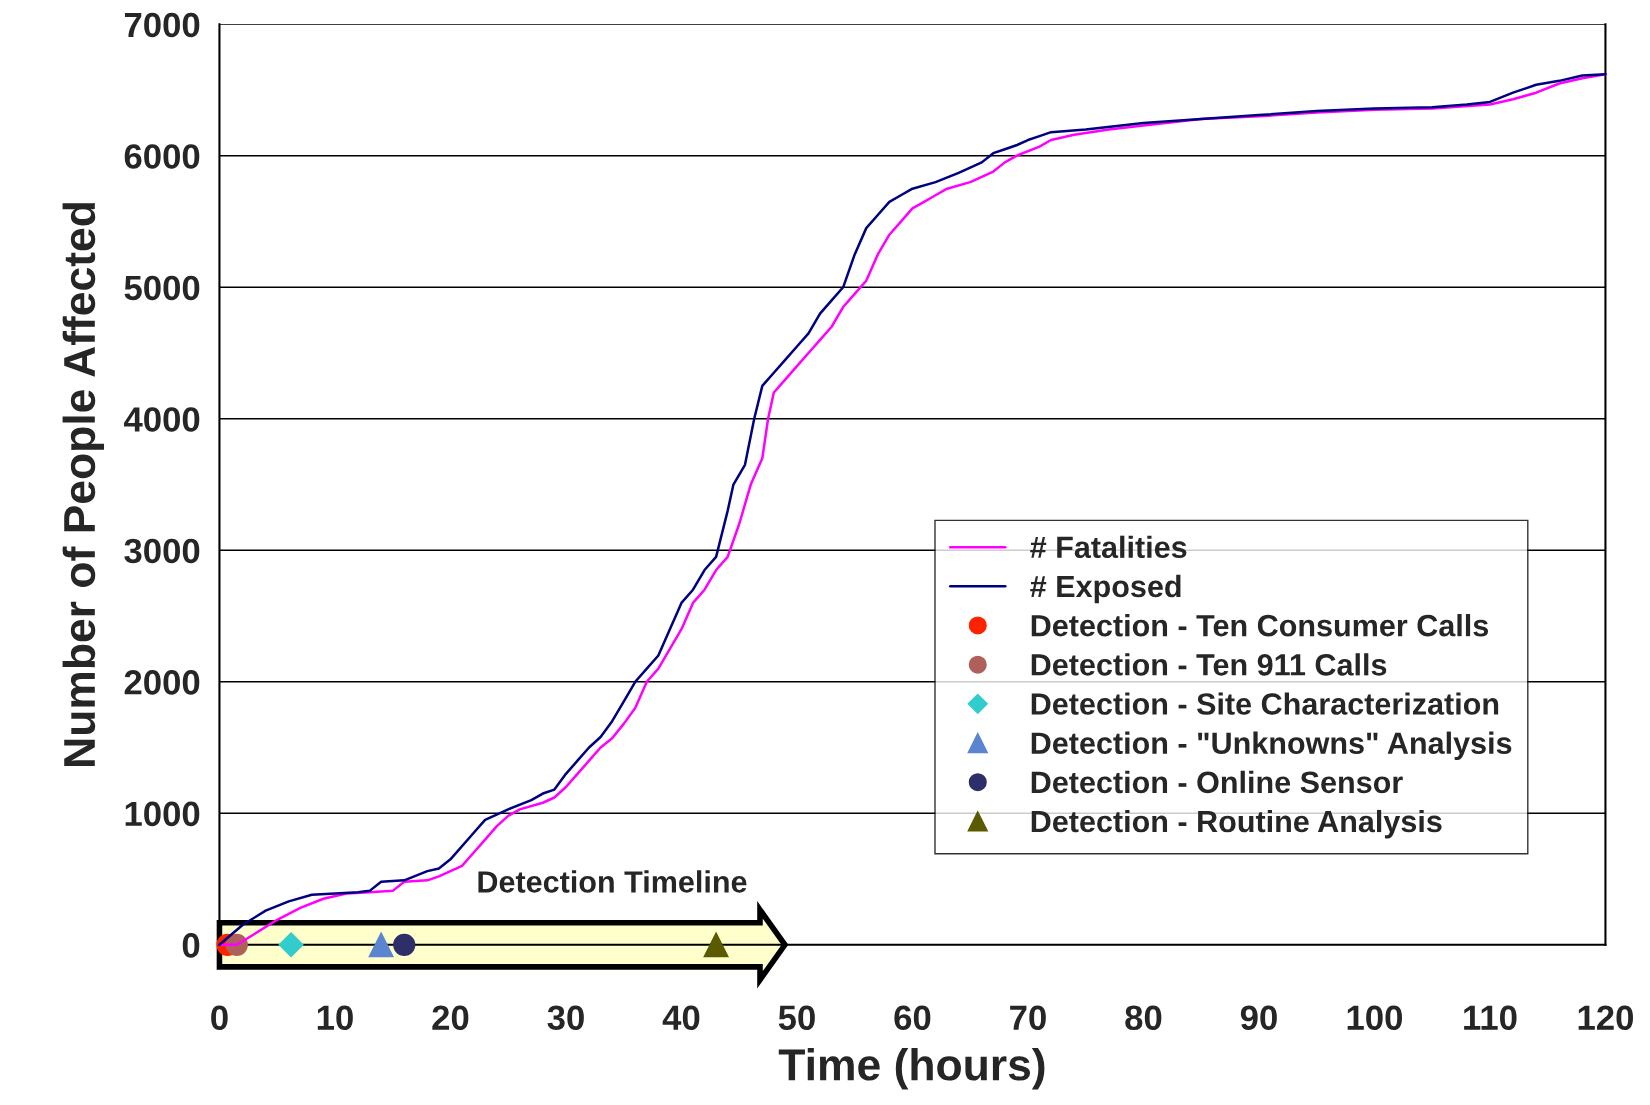  What do you see at coordinates (162, 288) in the screenshot?
I see `y-tick-label: 5000` at bounding box center [162, 288].